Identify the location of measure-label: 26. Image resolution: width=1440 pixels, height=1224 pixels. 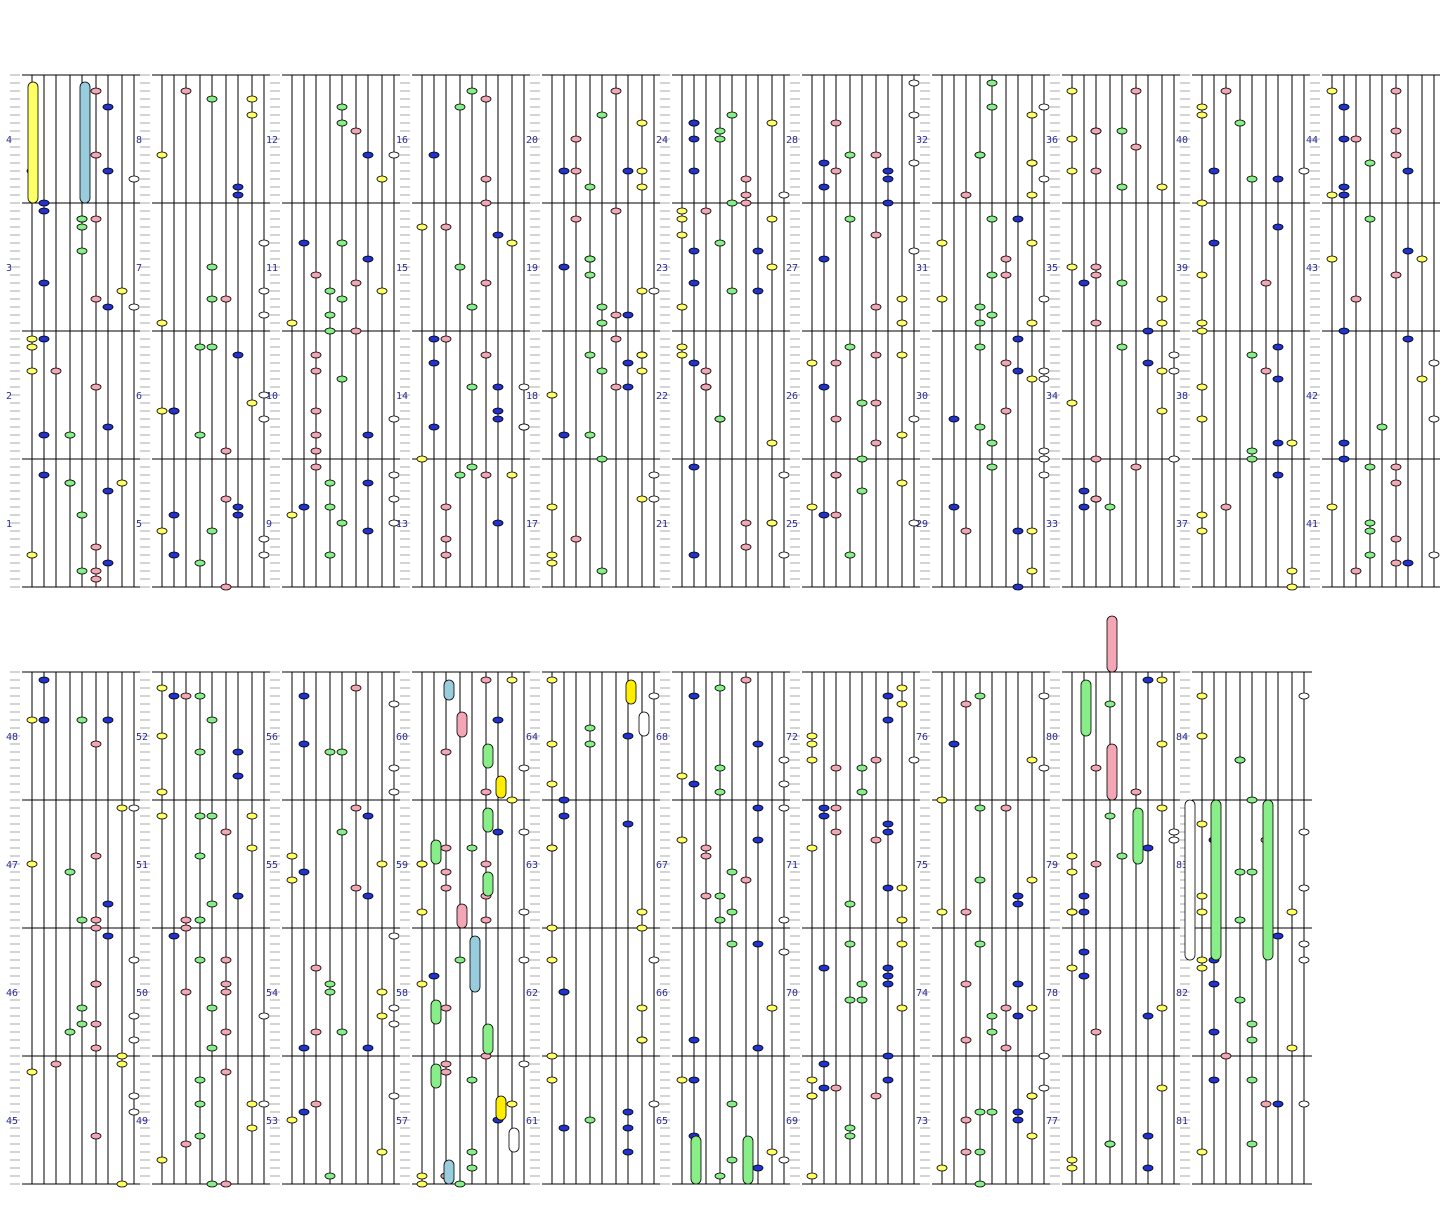
(792, 396).